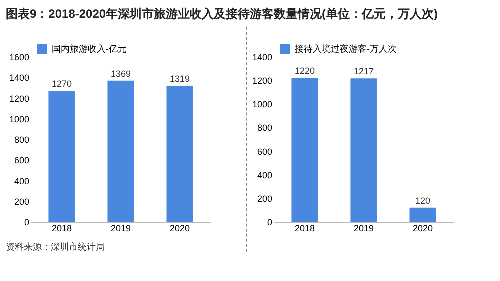 The width and height of the screenshot is (500, 281). I want to click on data-label: 1270, so click(62, 84).